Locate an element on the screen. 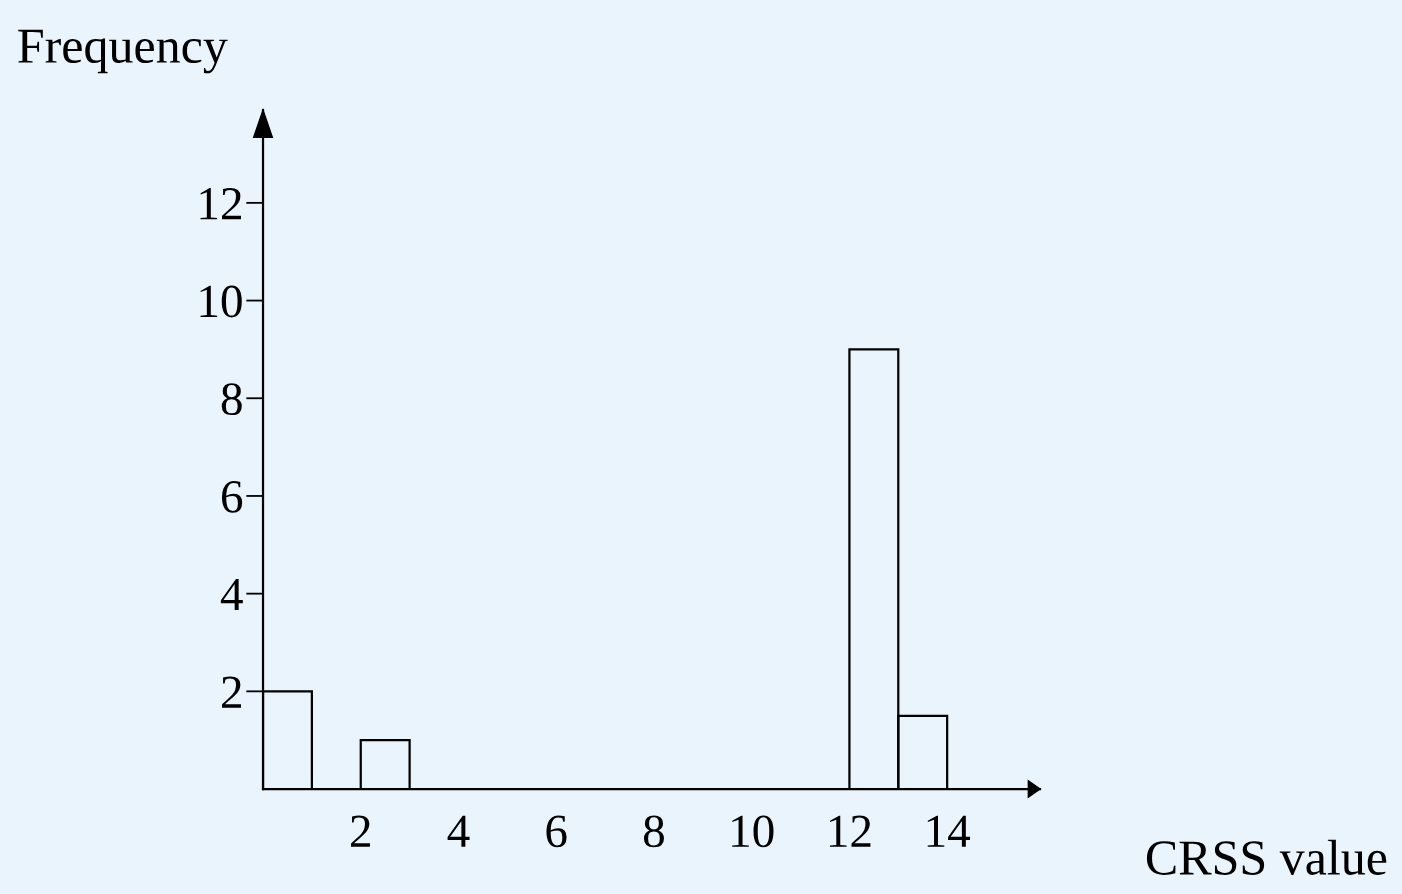 This screenshot has height=894, width=1402. x-axis-title: CRSS value is located at coordinates (1266, 857).